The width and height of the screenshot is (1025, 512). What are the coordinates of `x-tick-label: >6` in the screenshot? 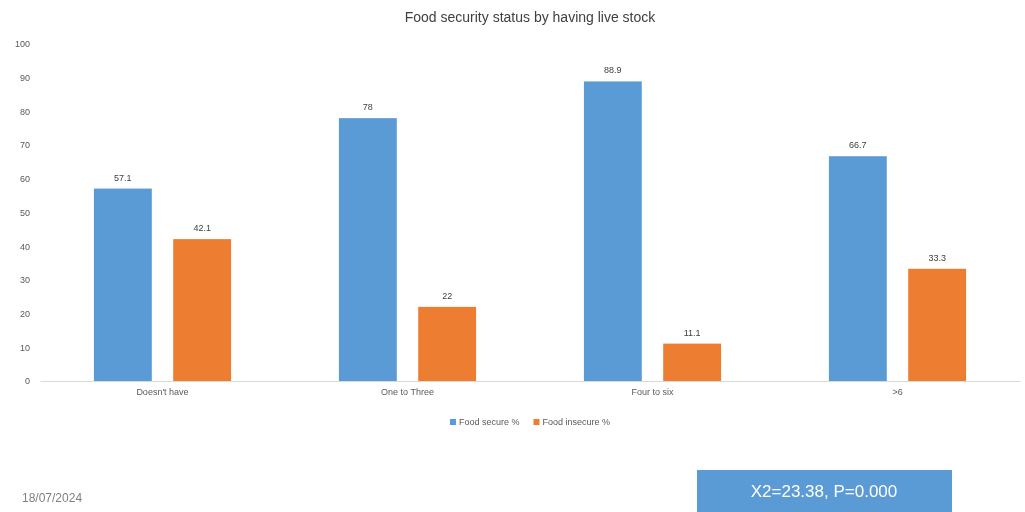 It's located at (897, 392).